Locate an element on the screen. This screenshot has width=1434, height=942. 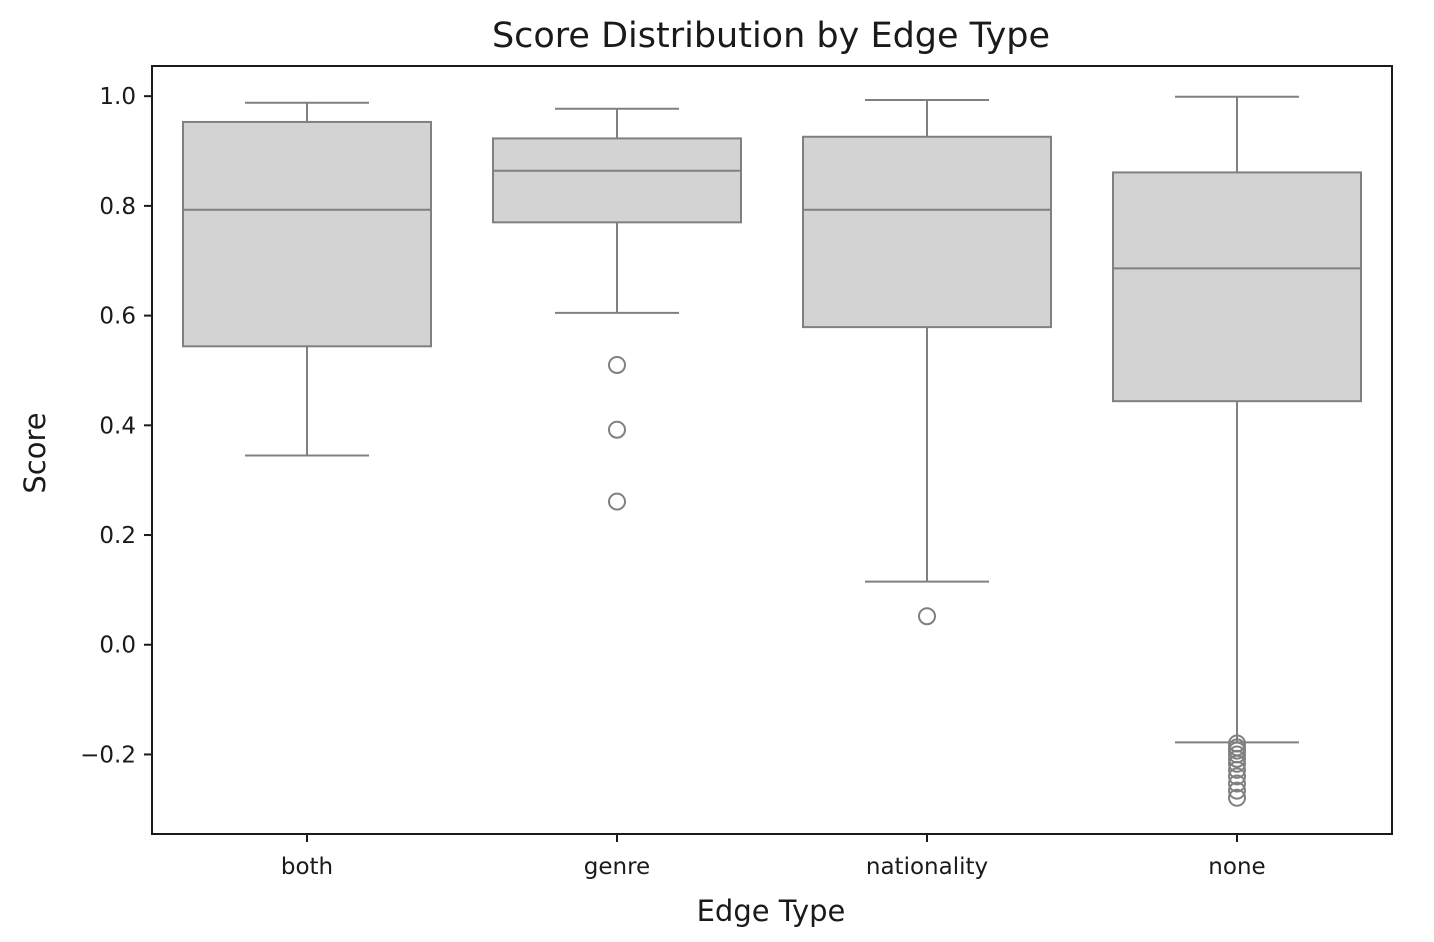
box-group-nationality is located at coordinates (927, 362).